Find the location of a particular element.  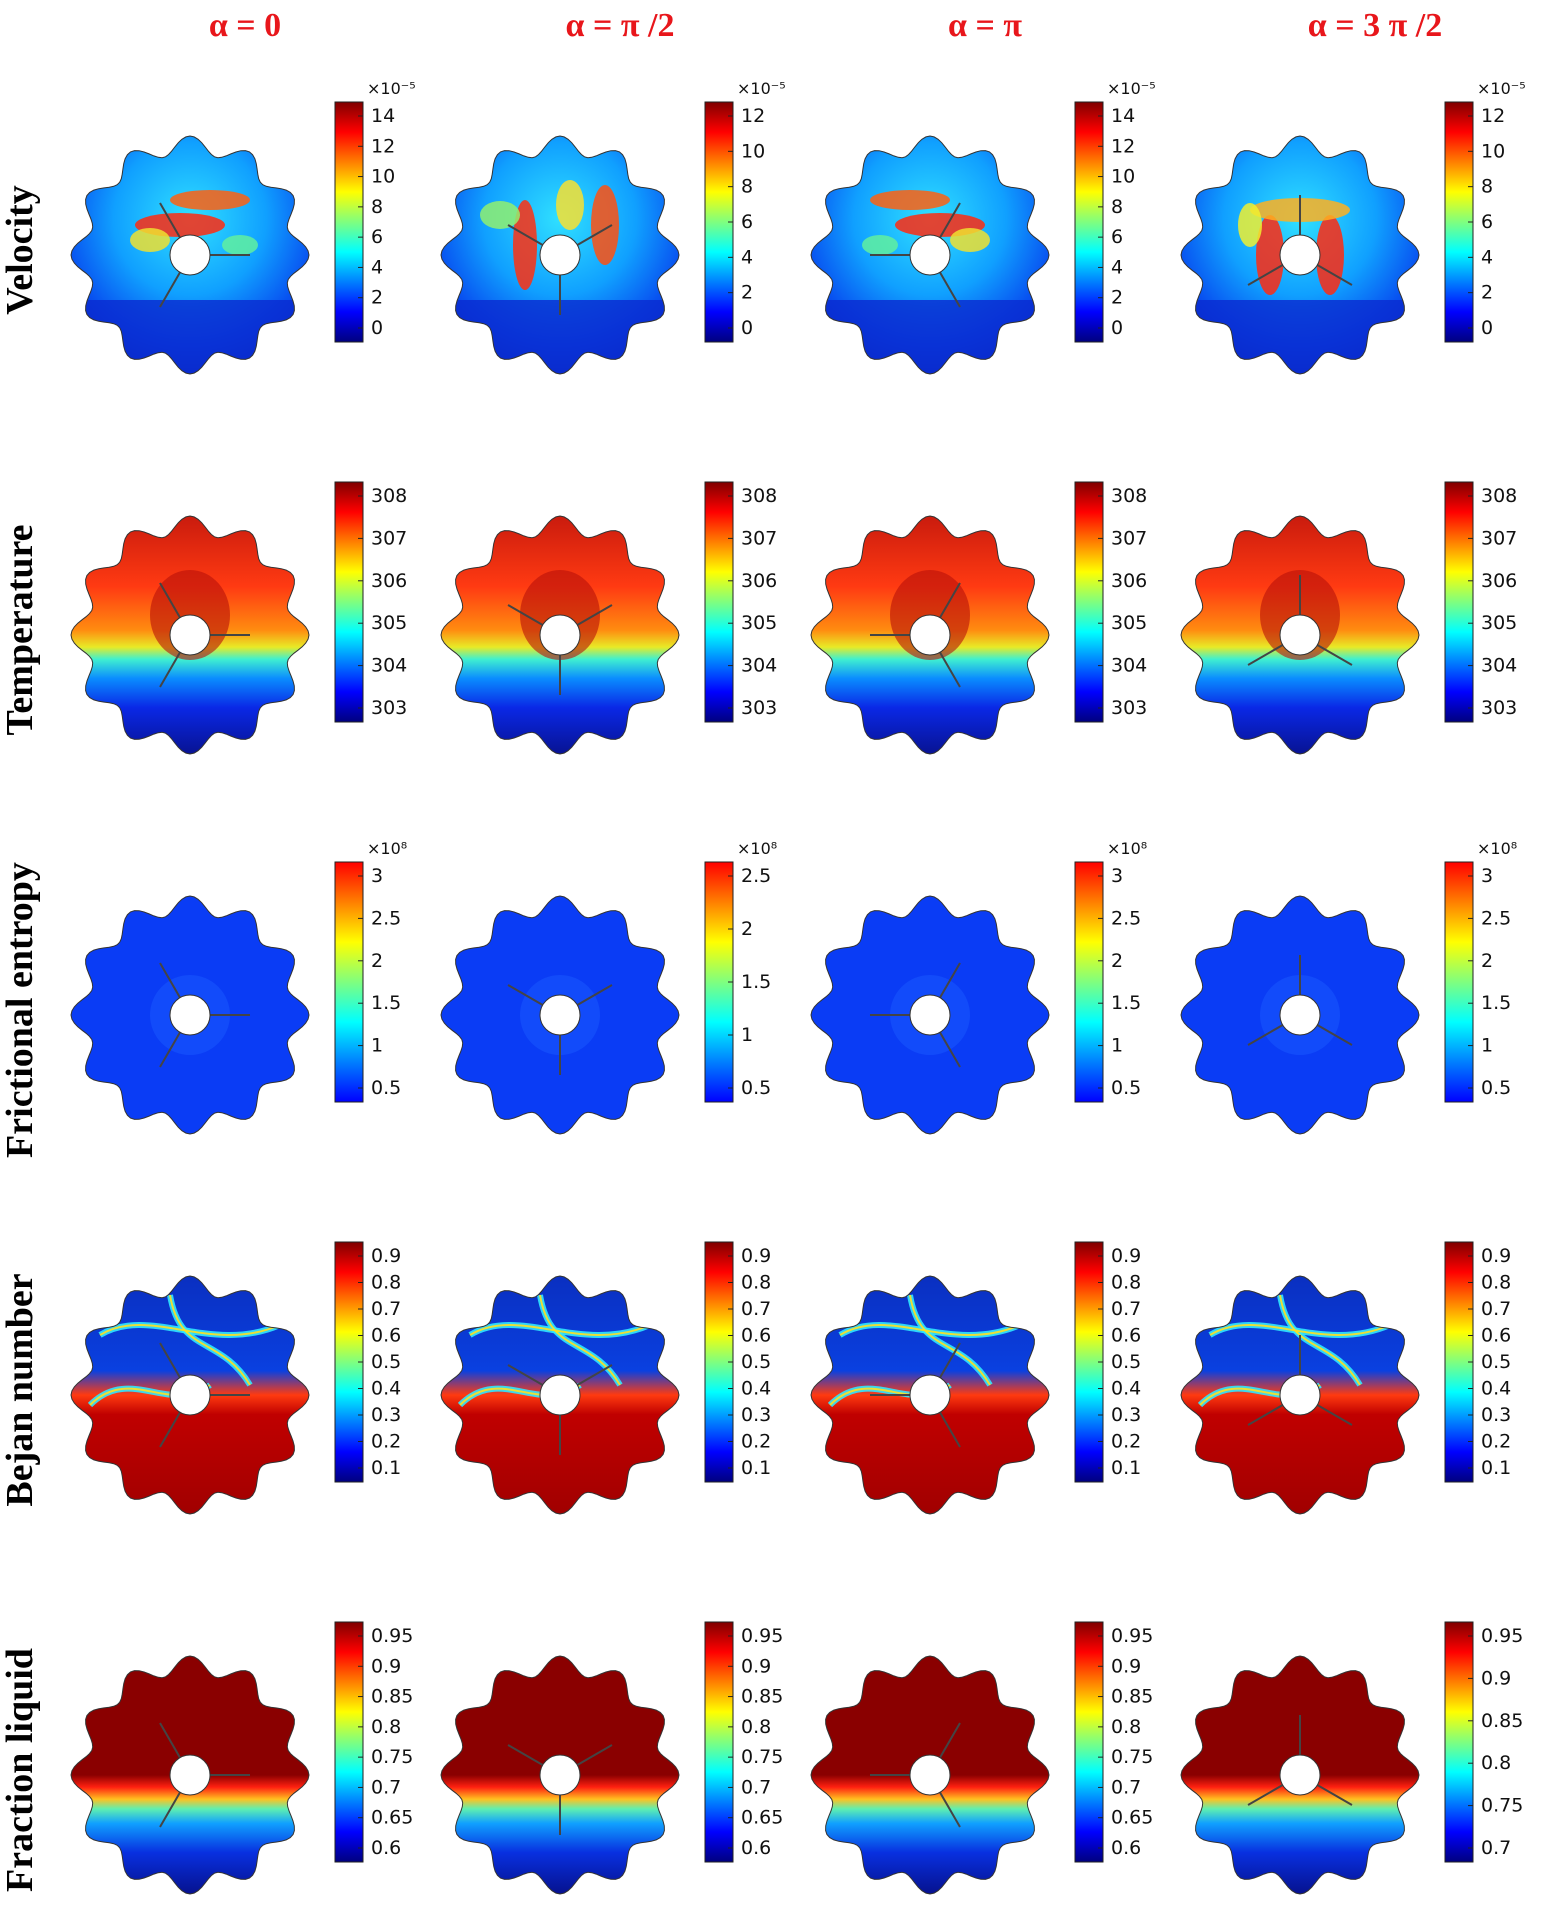

colorbar-tick-label: 0.65 is located at coordinates (392, 1818).